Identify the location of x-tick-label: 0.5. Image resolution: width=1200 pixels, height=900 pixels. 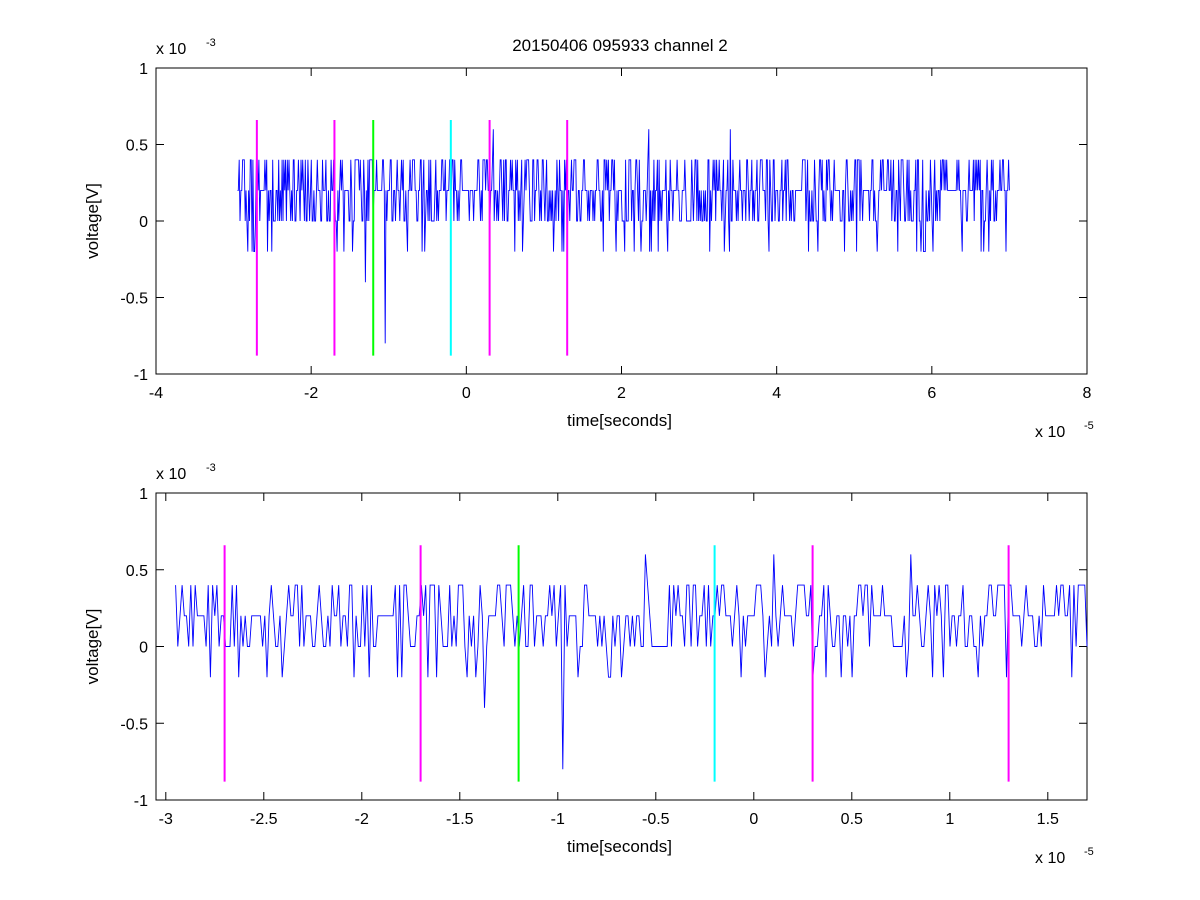
(852, 819).